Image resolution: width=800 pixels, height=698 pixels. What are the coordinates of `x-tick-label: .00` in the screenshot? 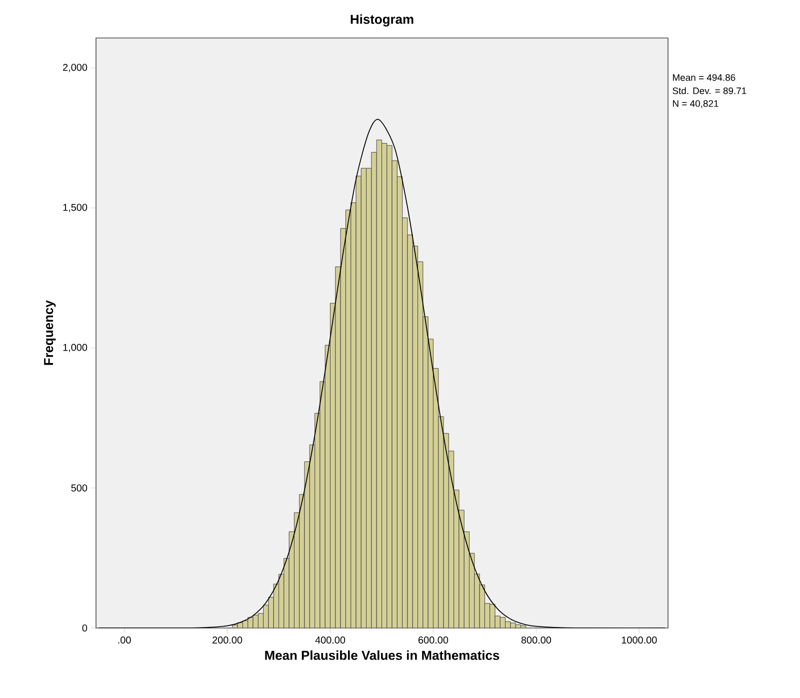 It's located at (124, 640).